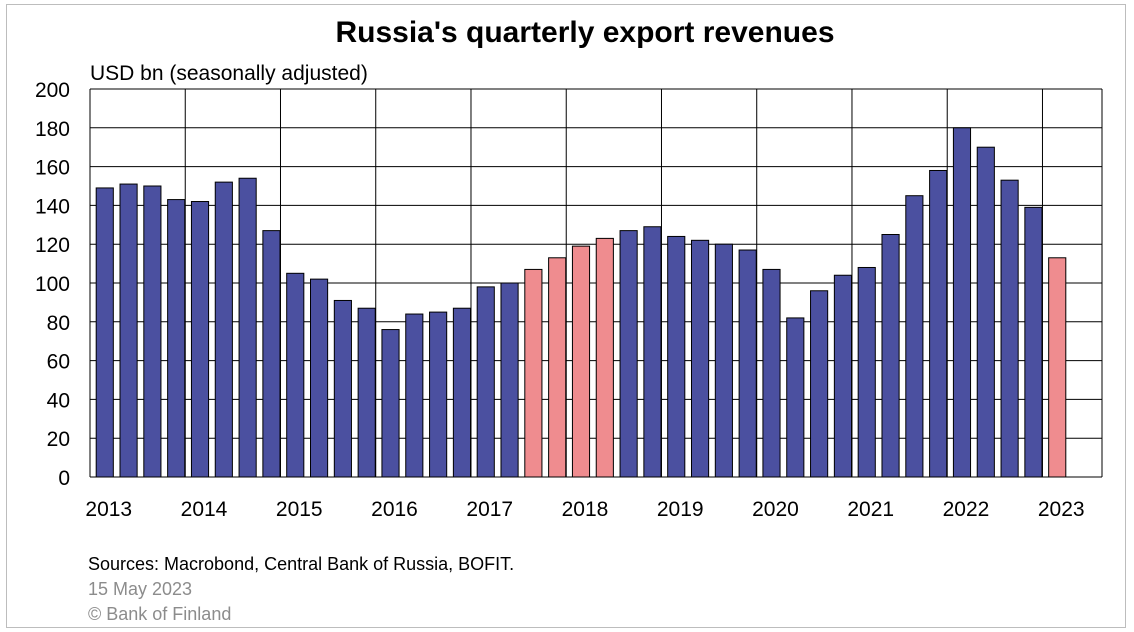  Describe the element at coordinates (229, 73) in the screenshot. I see `y-axis-unit-label: USD bn (seasonally adjusted)` at that location.